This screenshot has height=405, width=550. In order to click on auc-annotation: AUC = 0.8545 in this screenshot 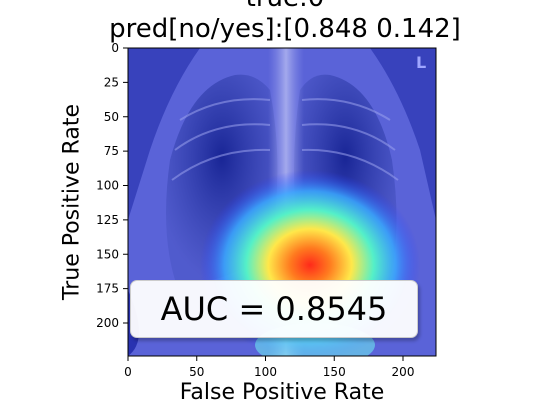, I will do `click(274, 309)`.